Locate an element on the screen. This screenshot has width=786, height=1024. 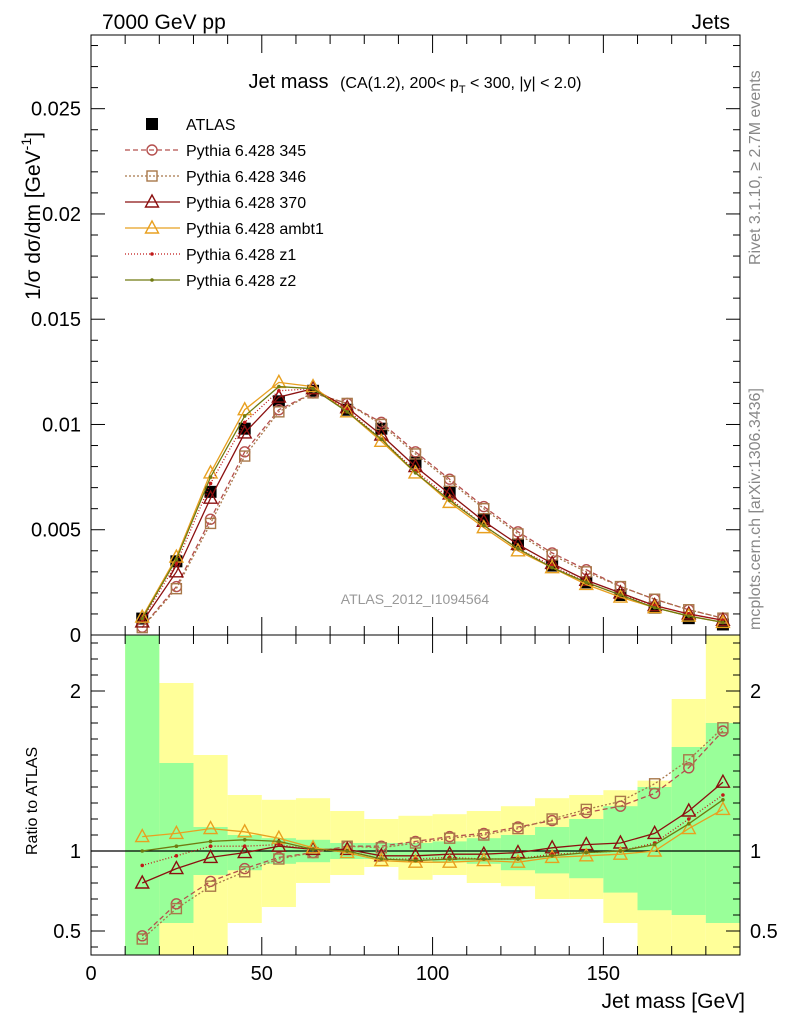
plot-title-main: Jet mass is located at coordinates (289, 82).